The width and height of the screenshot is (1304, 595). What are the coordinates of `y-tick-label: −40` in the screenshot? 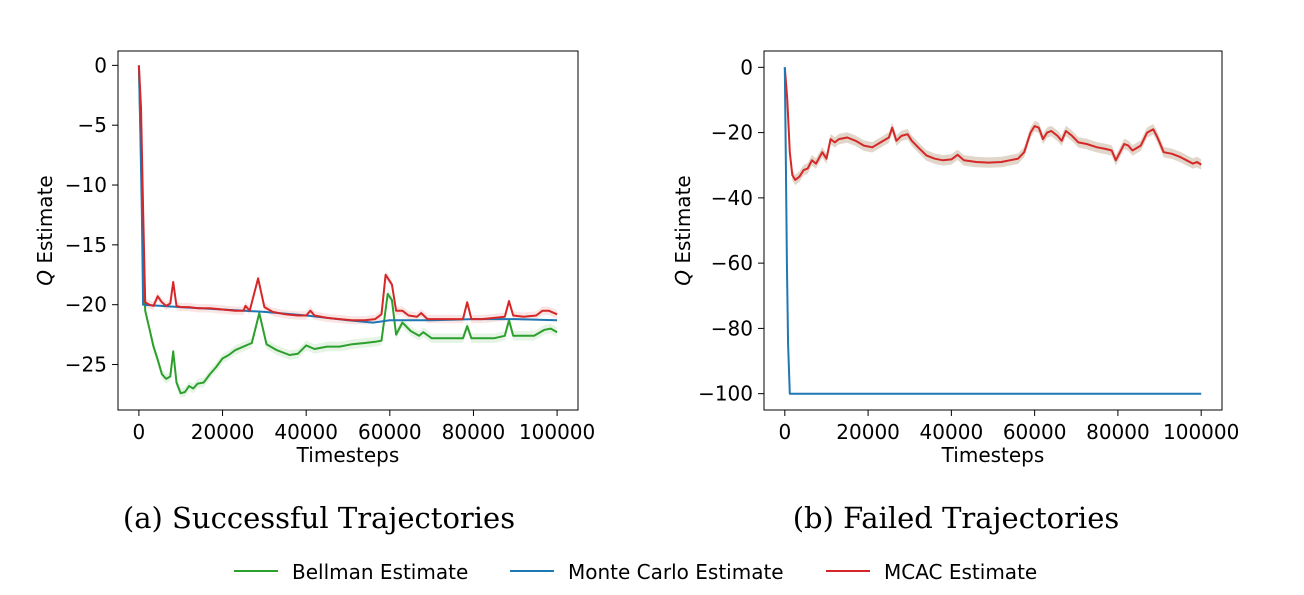 It's located at (732, 198).